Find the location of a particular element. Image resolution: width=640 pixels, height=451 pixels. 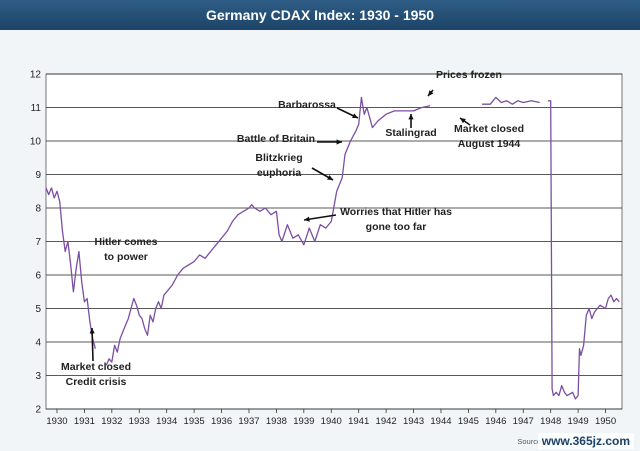

watermark: www.365jz.com is located at coordinates (585, 441).